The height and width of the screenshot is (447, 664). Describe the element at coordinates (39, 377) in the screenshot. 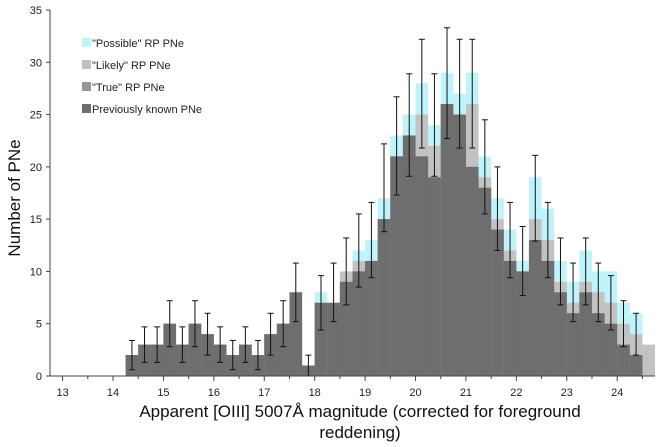

I see `y-tick-label-0: 0` at that location.